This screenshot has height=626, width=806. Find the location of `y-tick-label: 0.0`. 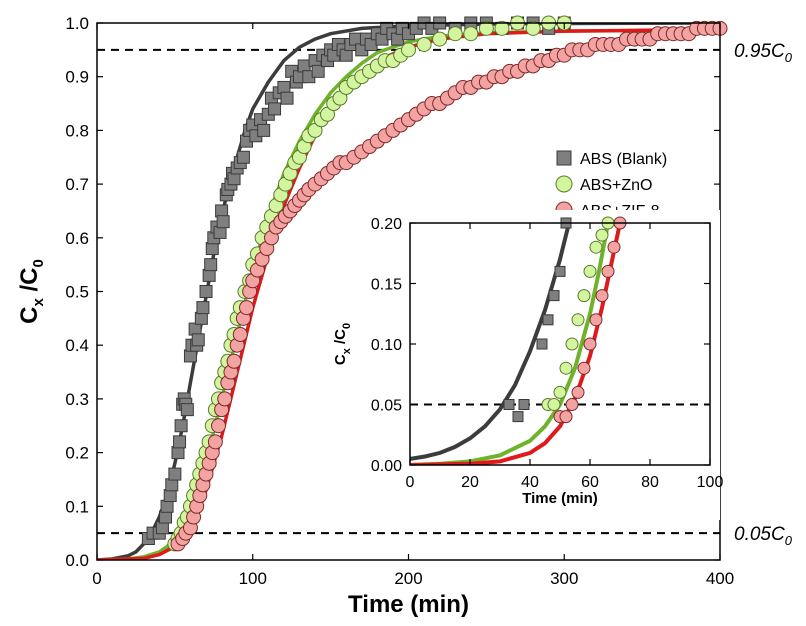

y-tick-label: 0.0 is located at coordinates (77, 560).